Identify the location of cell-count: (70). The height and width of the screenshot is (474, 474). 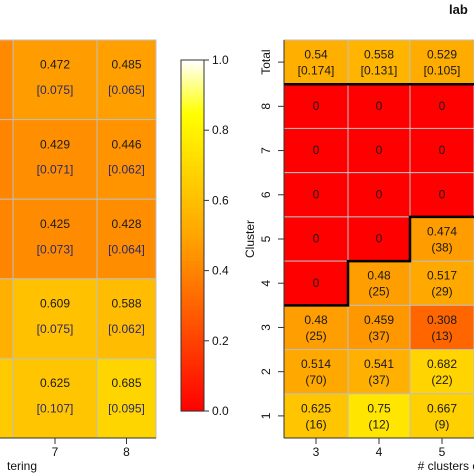
(315, 380).